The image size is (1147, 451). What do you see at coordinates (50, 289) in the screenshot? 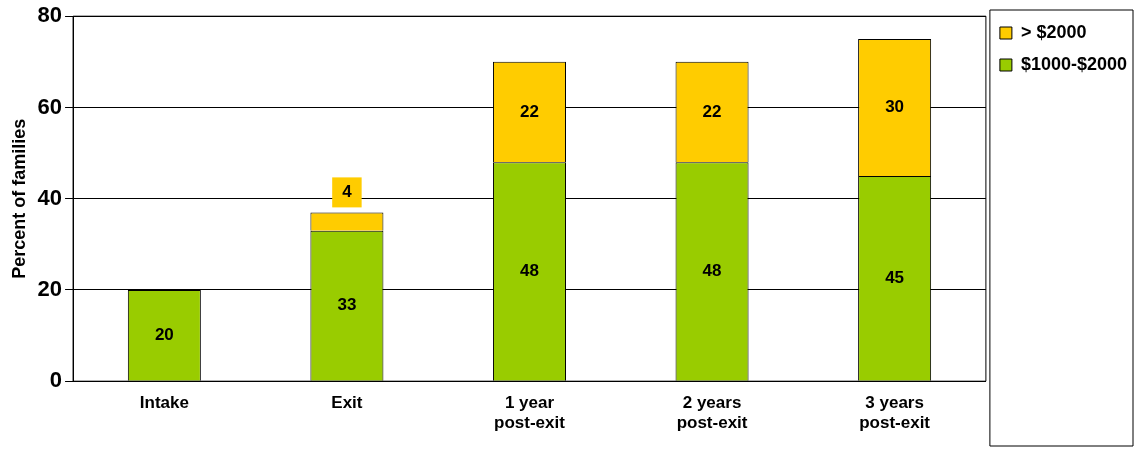
I see `y-tick-label: 20` at bounding box center [50, 289].